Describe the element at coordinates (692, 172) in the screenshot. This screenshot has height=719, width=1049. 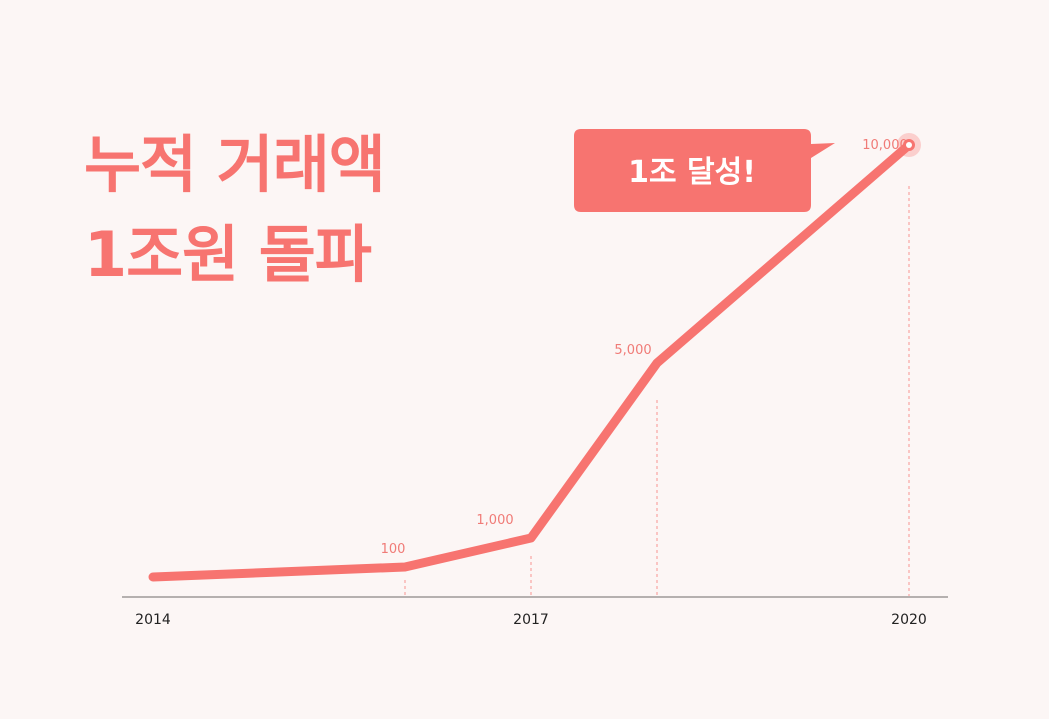
I see `badge-text: 1조 달성!` at that location.